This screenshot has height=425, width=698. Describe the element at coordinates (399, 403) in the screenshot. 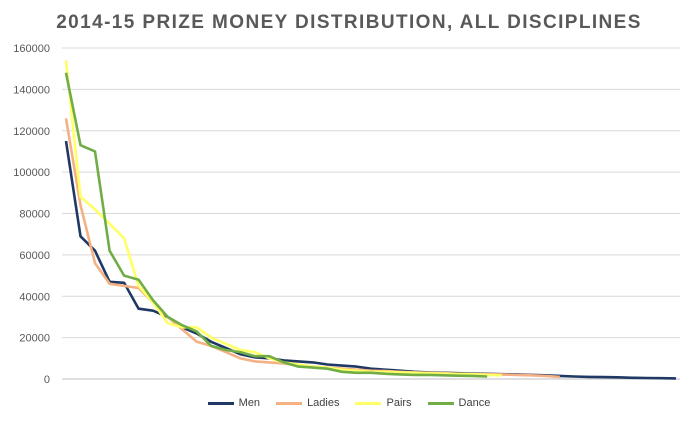

I see `legend-label: Pairs` at that location.